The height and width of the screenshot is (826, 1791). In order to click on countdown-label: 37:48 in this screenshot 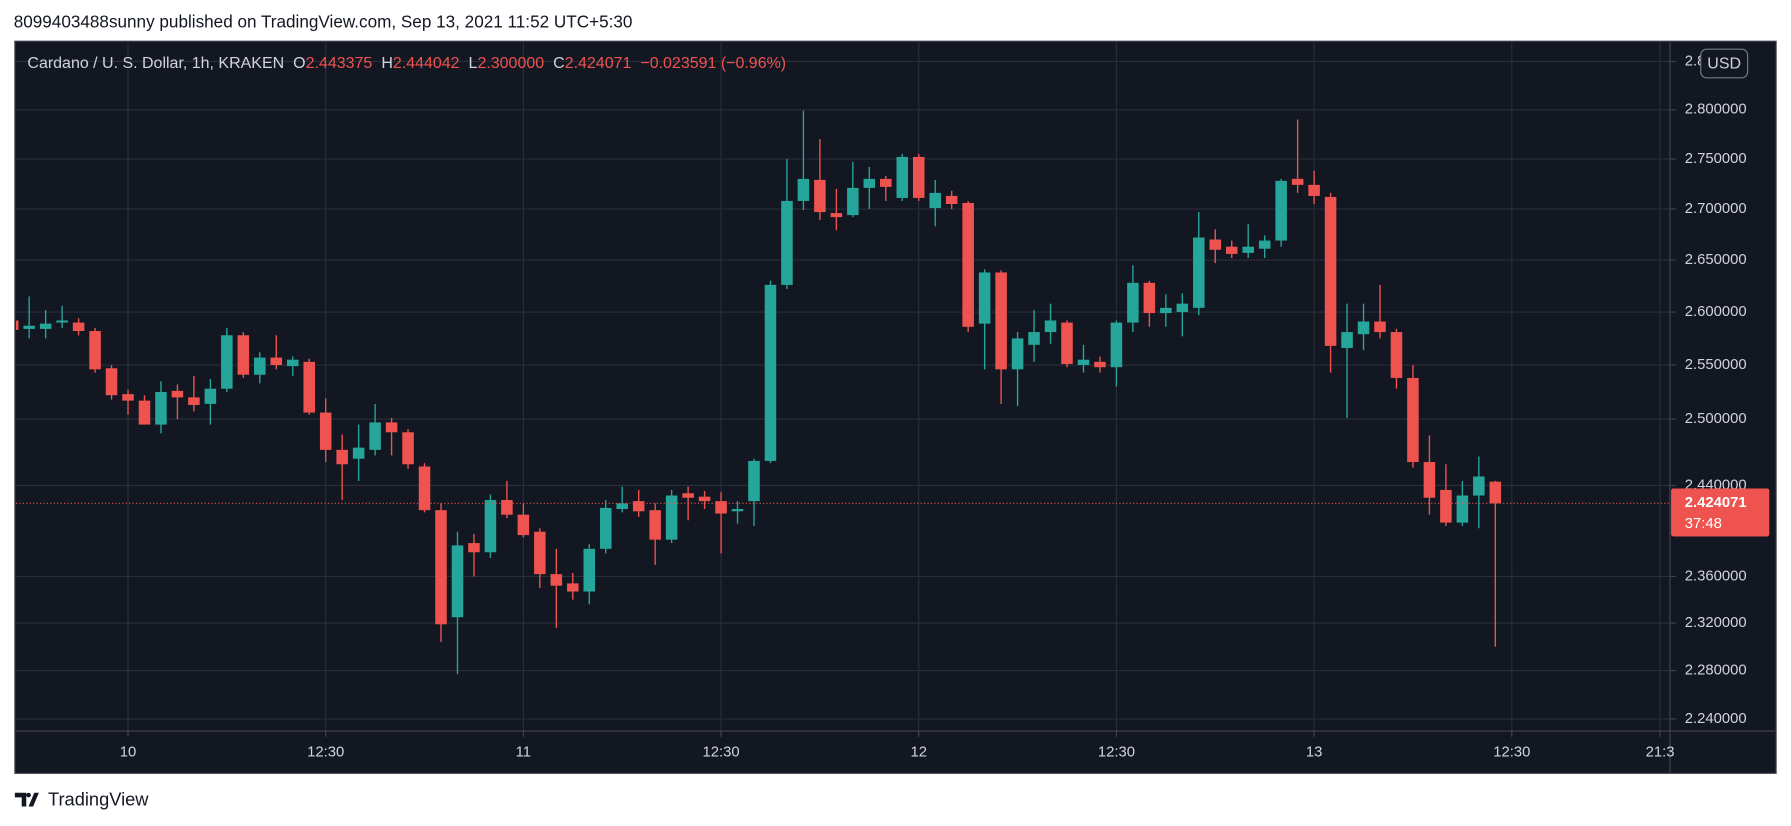, I will do `click(1703, 524)`.